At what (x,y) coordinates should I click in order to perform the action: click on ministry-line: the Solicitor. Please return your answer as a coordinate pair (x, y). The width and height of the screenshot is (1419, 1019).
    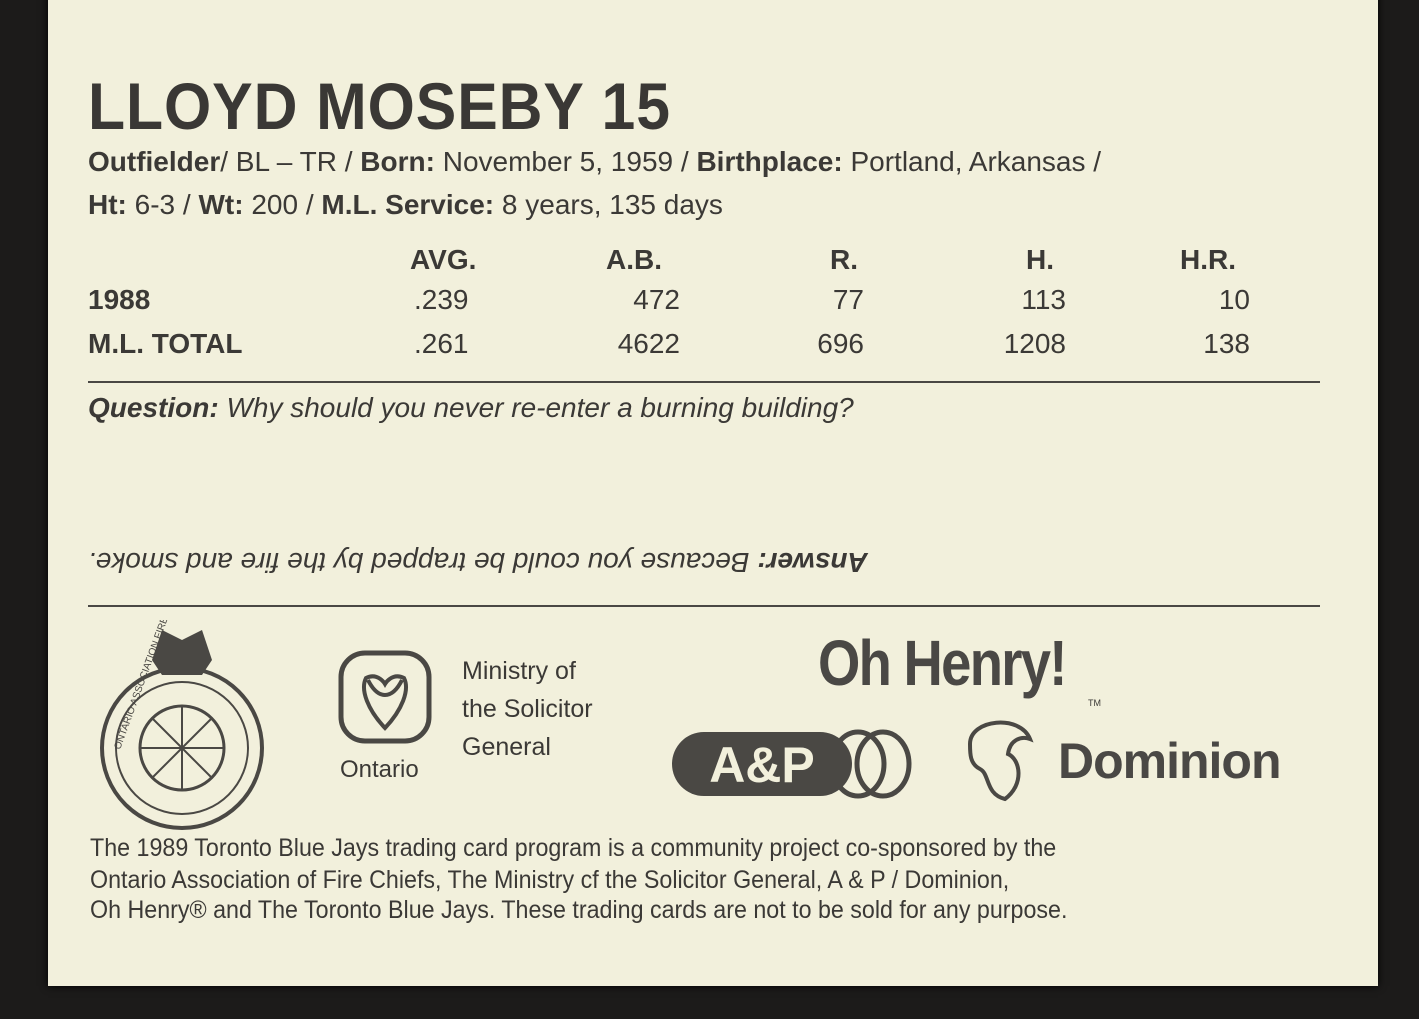
    Looking at the image, I should click on (527, 709).